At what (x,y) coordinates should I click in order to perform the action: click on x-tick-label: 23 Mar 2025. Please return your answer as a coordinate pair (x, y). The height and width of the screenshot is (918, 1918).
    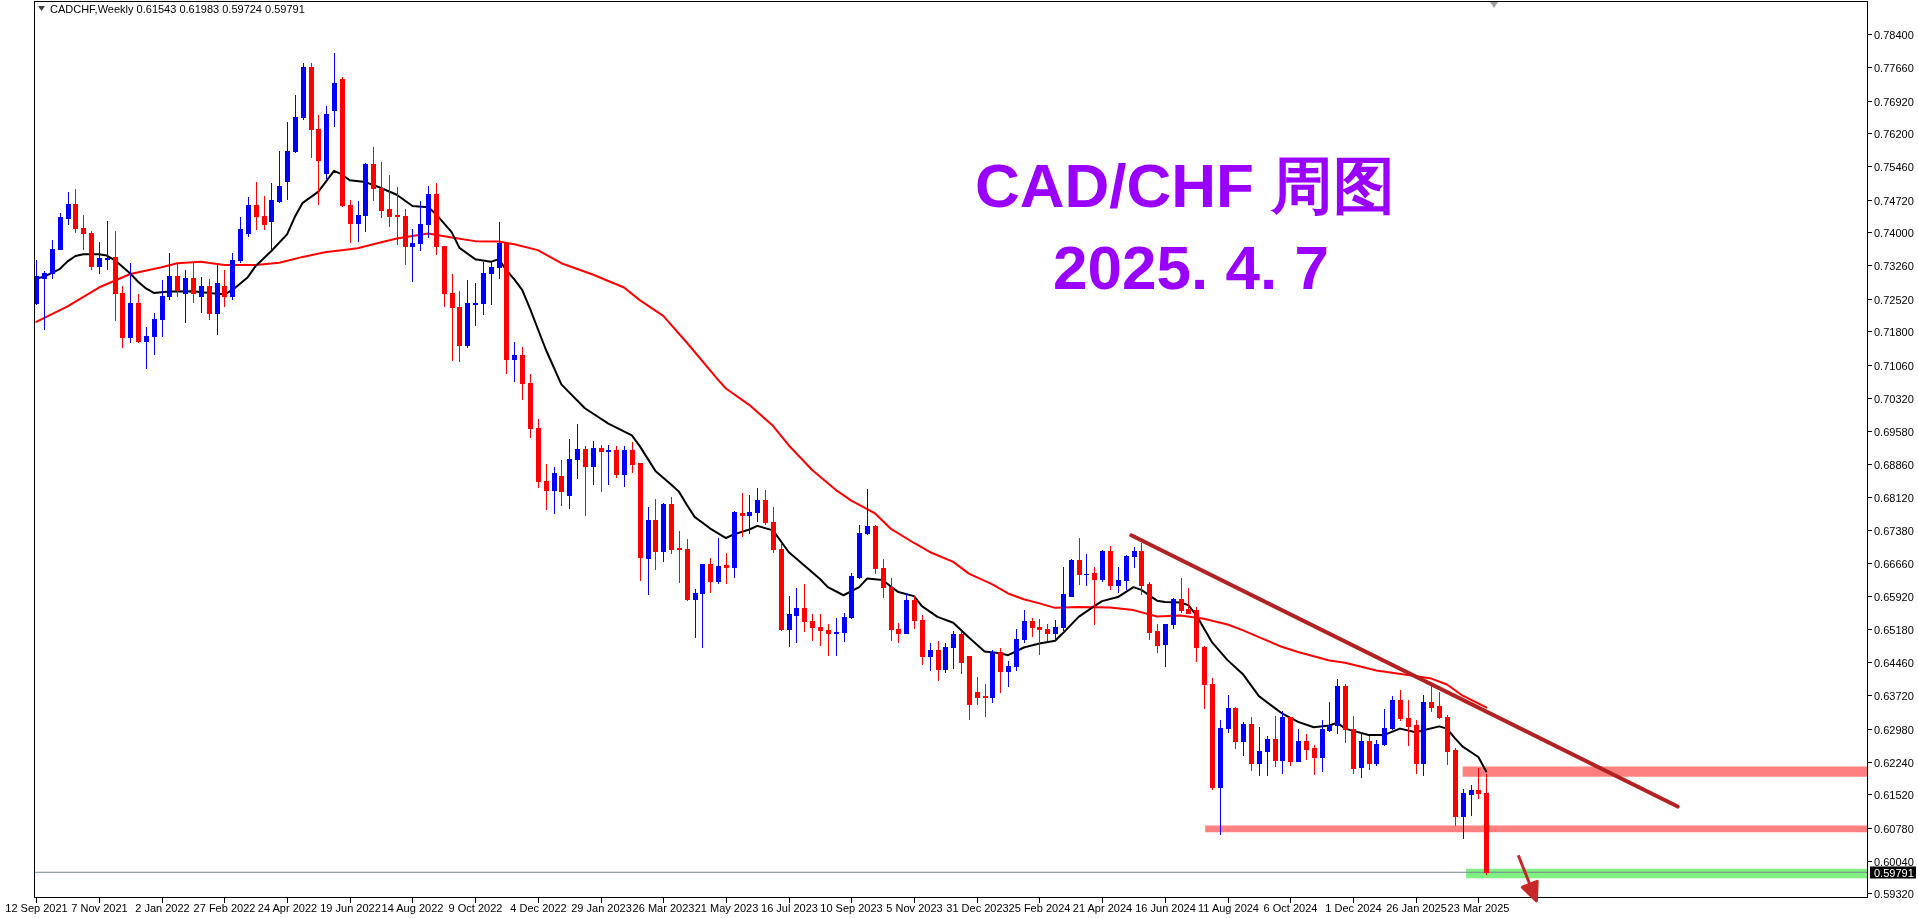
    Looking at the image, I should click on (1478, 908).